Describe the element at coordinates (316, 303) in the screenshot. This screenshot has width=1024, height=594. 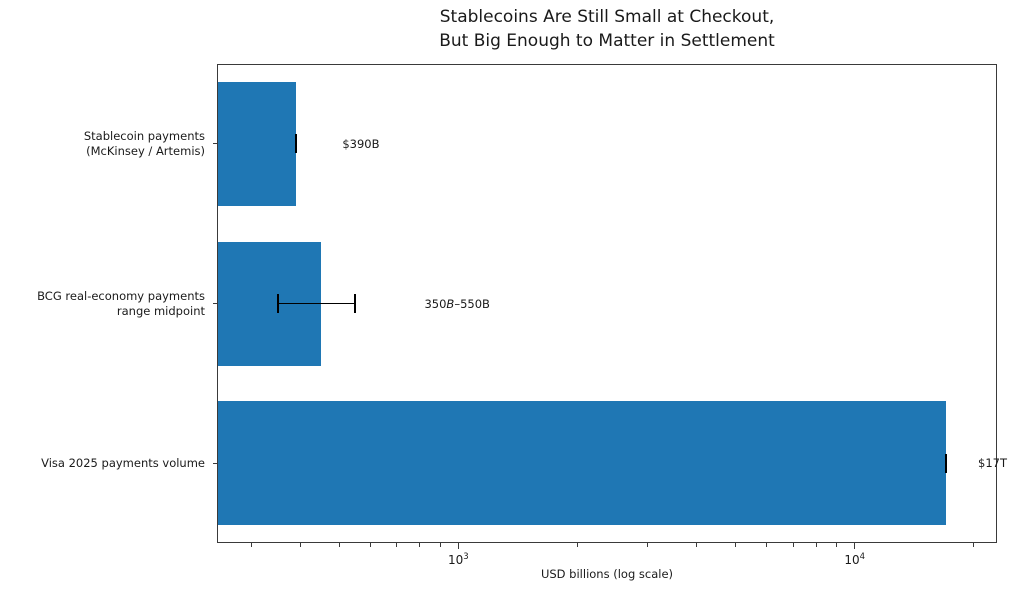
I see `error-bar` at that location.